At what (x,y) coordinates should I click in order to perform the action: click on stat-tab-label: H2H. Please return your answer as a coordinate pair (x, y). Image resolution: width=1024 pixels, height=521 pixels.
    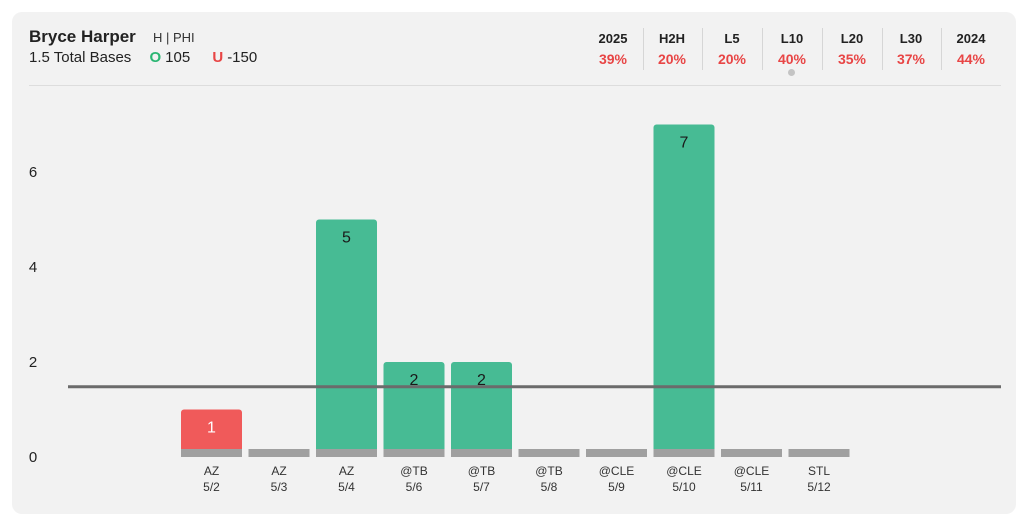
    Looking at the image, I should click on (671, 38).